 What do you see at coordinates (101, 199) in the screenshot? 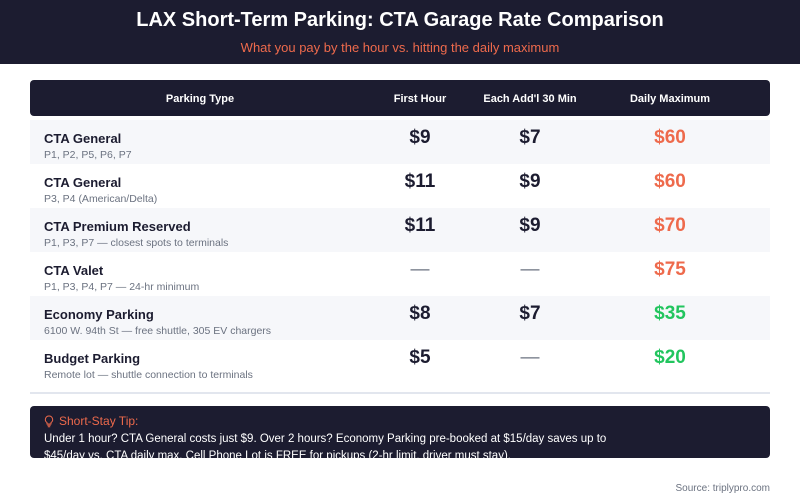
I see `parking-type-desc: P3, P4 (American/Delta)` at bounding box center [101, 199].